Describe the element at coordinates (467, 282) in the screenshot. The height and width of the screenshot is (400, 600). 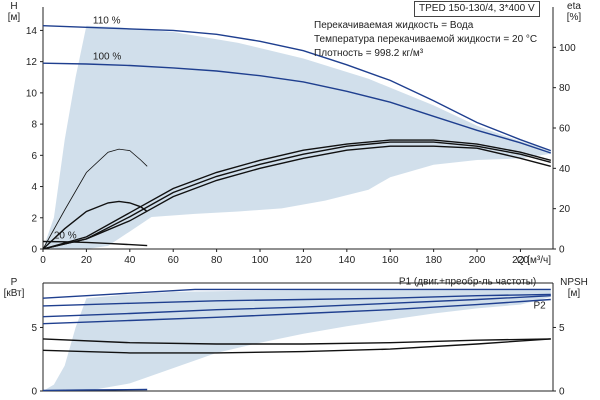
I see `annotation-label: P1 (двиг.+преобр-ль частоты)` at that location.